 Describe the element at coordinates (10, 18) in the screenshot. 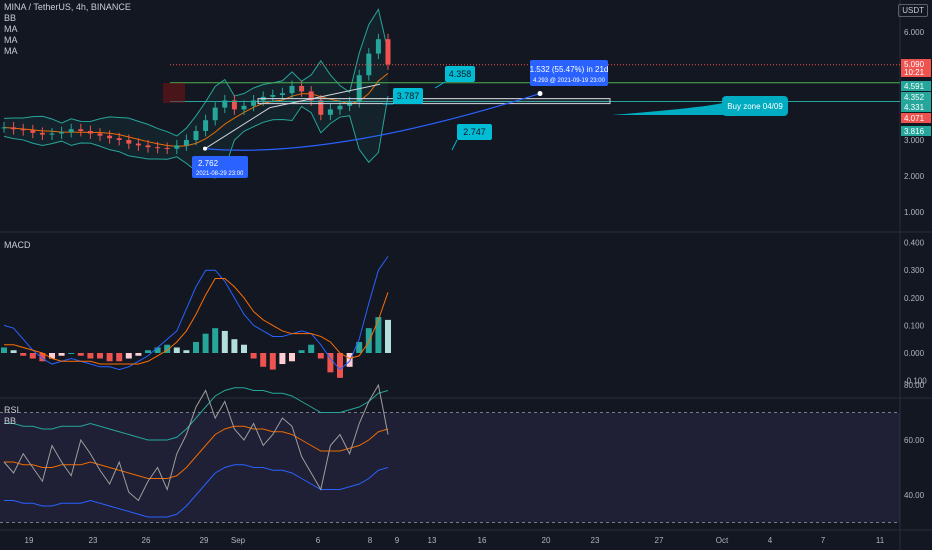

I see `indicator-bb-label: BB` at that location.